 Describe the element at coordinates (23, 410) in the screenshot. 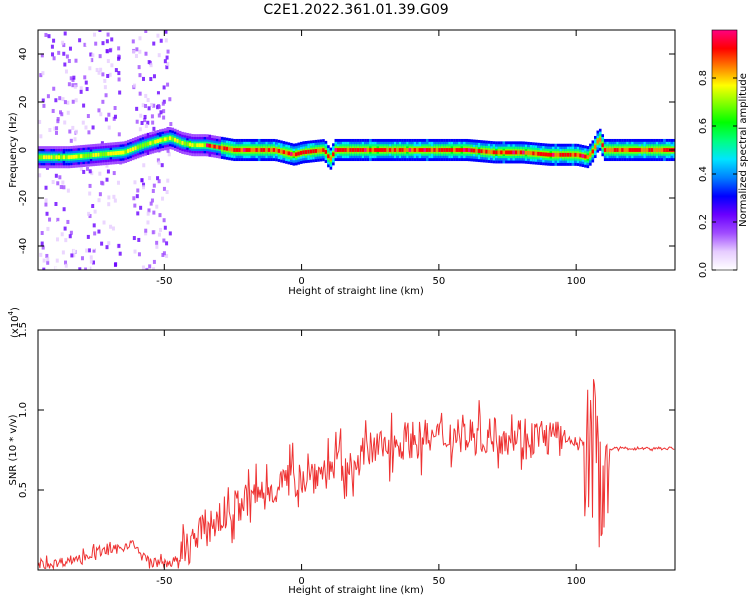

I see `y-tick-label: 1.0` at that location.